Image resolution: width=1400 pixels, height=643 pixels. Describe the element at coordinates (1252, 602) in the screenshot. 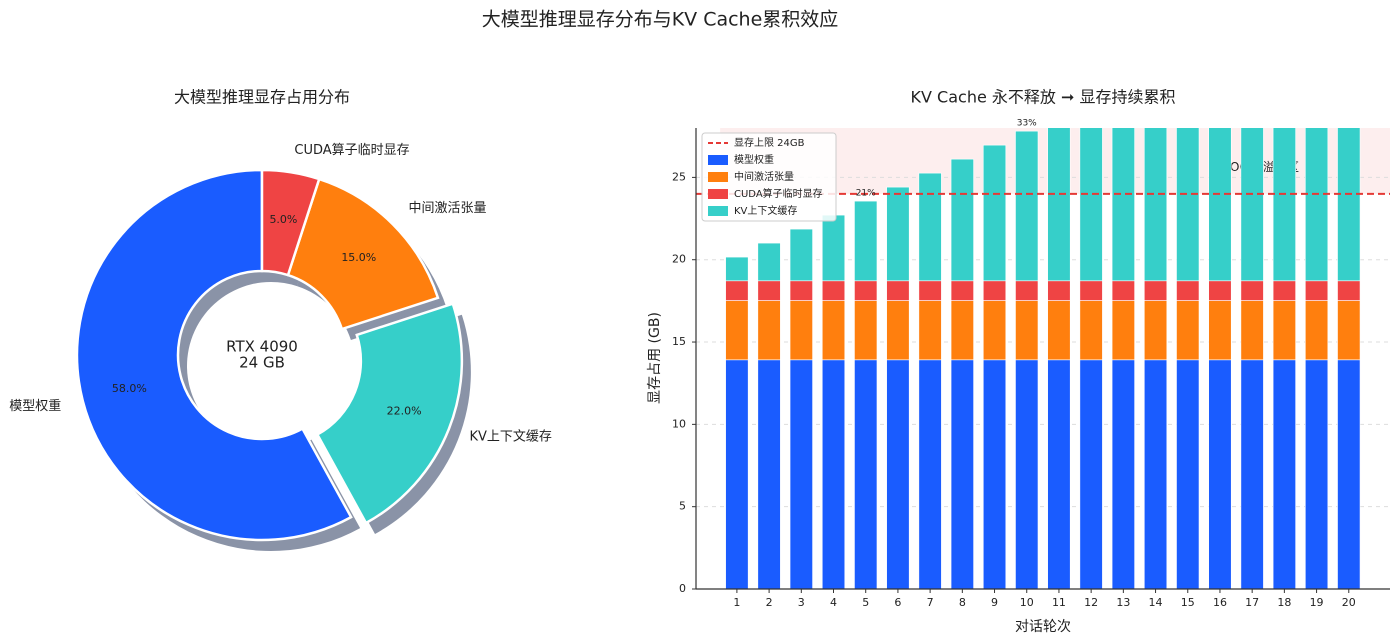

I see `x-tick-label: 17` at that location.